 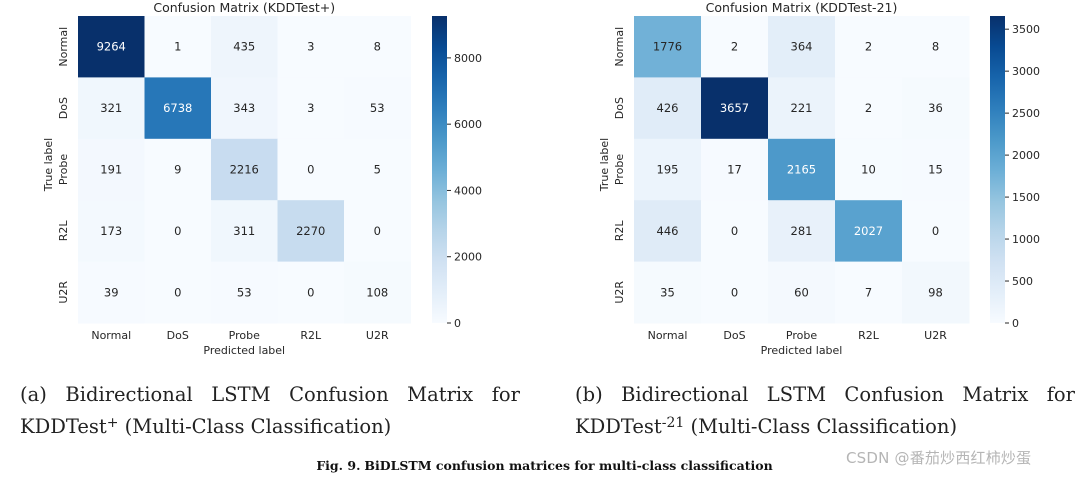 I want to click on subcaption-a-end: (Multi-Class Classification), so click(x=255, y=426).